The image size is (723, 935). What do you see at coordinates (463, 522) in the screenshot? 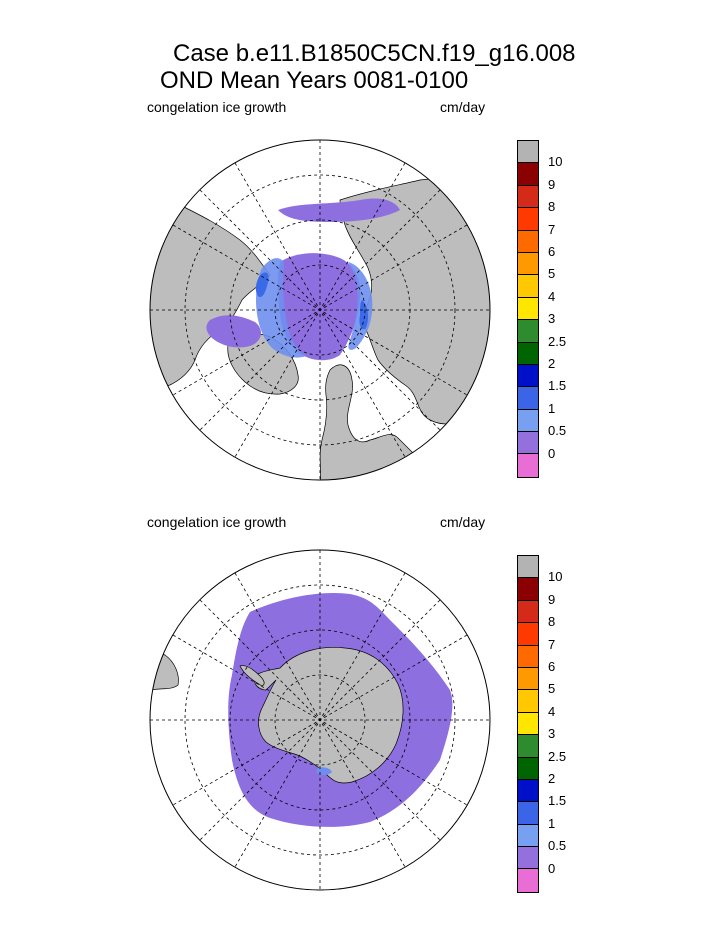
I see `panel2-units-label: cm/day` at bounding box center [463, 522].